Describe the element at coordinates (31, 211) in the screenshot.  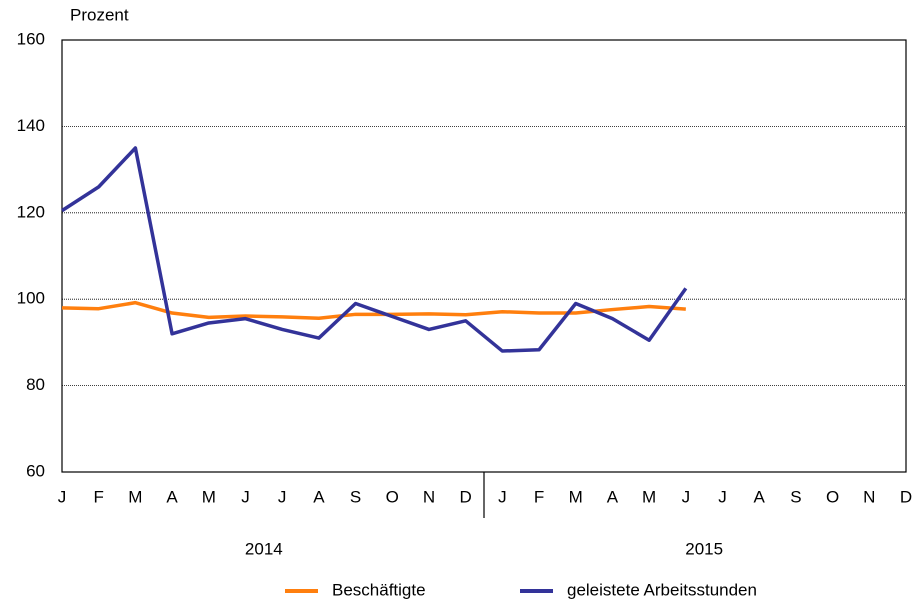
I see `y-tick-label: 120` at that location.